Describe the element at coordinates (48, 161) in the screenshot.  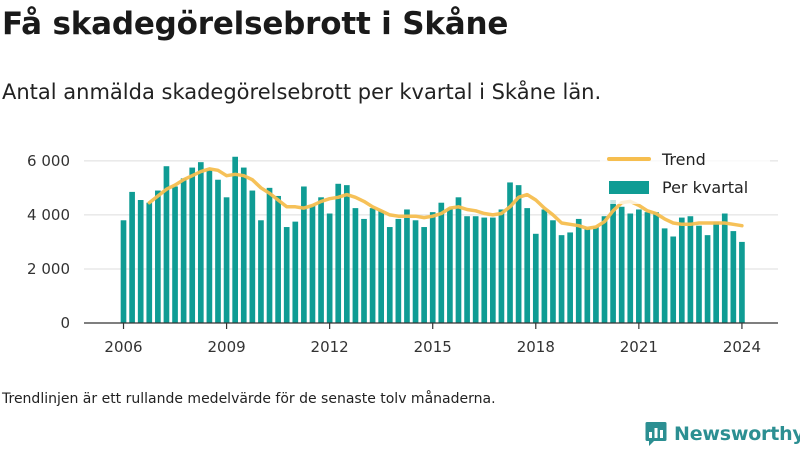
I see `y-tick-label: 6 000` at that location.